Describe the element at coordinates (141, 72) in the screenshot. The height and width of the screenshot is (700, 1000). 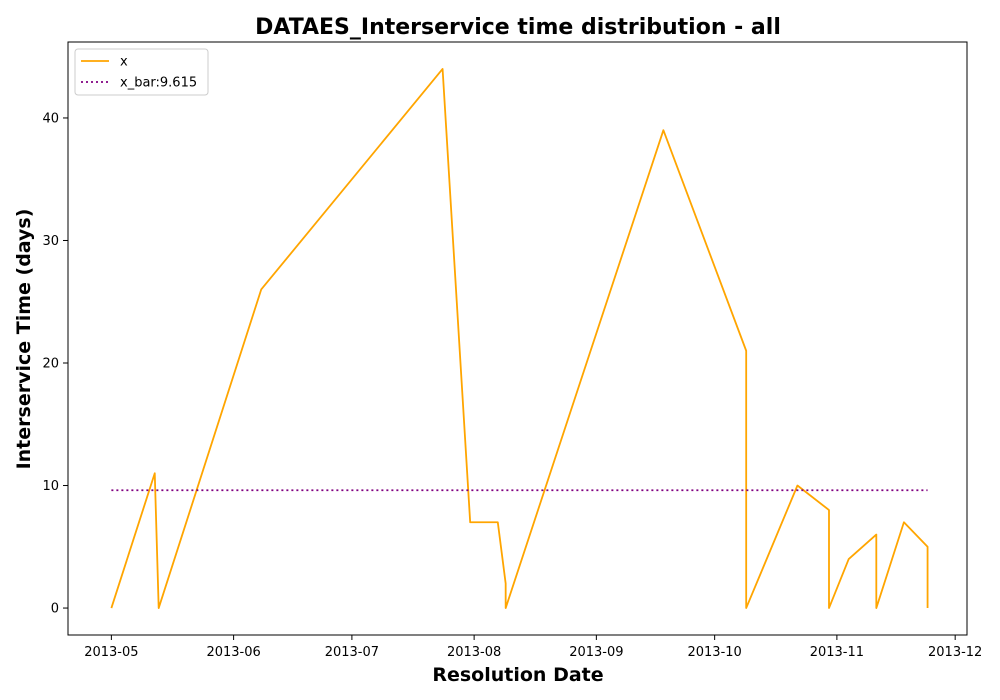
I see `legend: x x_bar:9.615` at that location.